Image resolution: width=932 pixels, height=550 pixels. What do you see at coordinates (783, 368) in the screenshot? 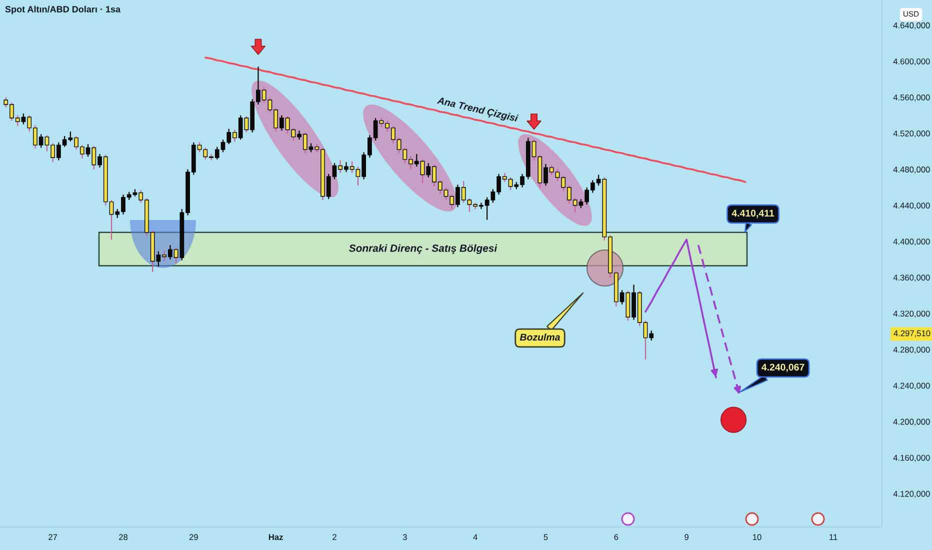
I see `annotation: 4.240,067` at bounding box center [783, 368].